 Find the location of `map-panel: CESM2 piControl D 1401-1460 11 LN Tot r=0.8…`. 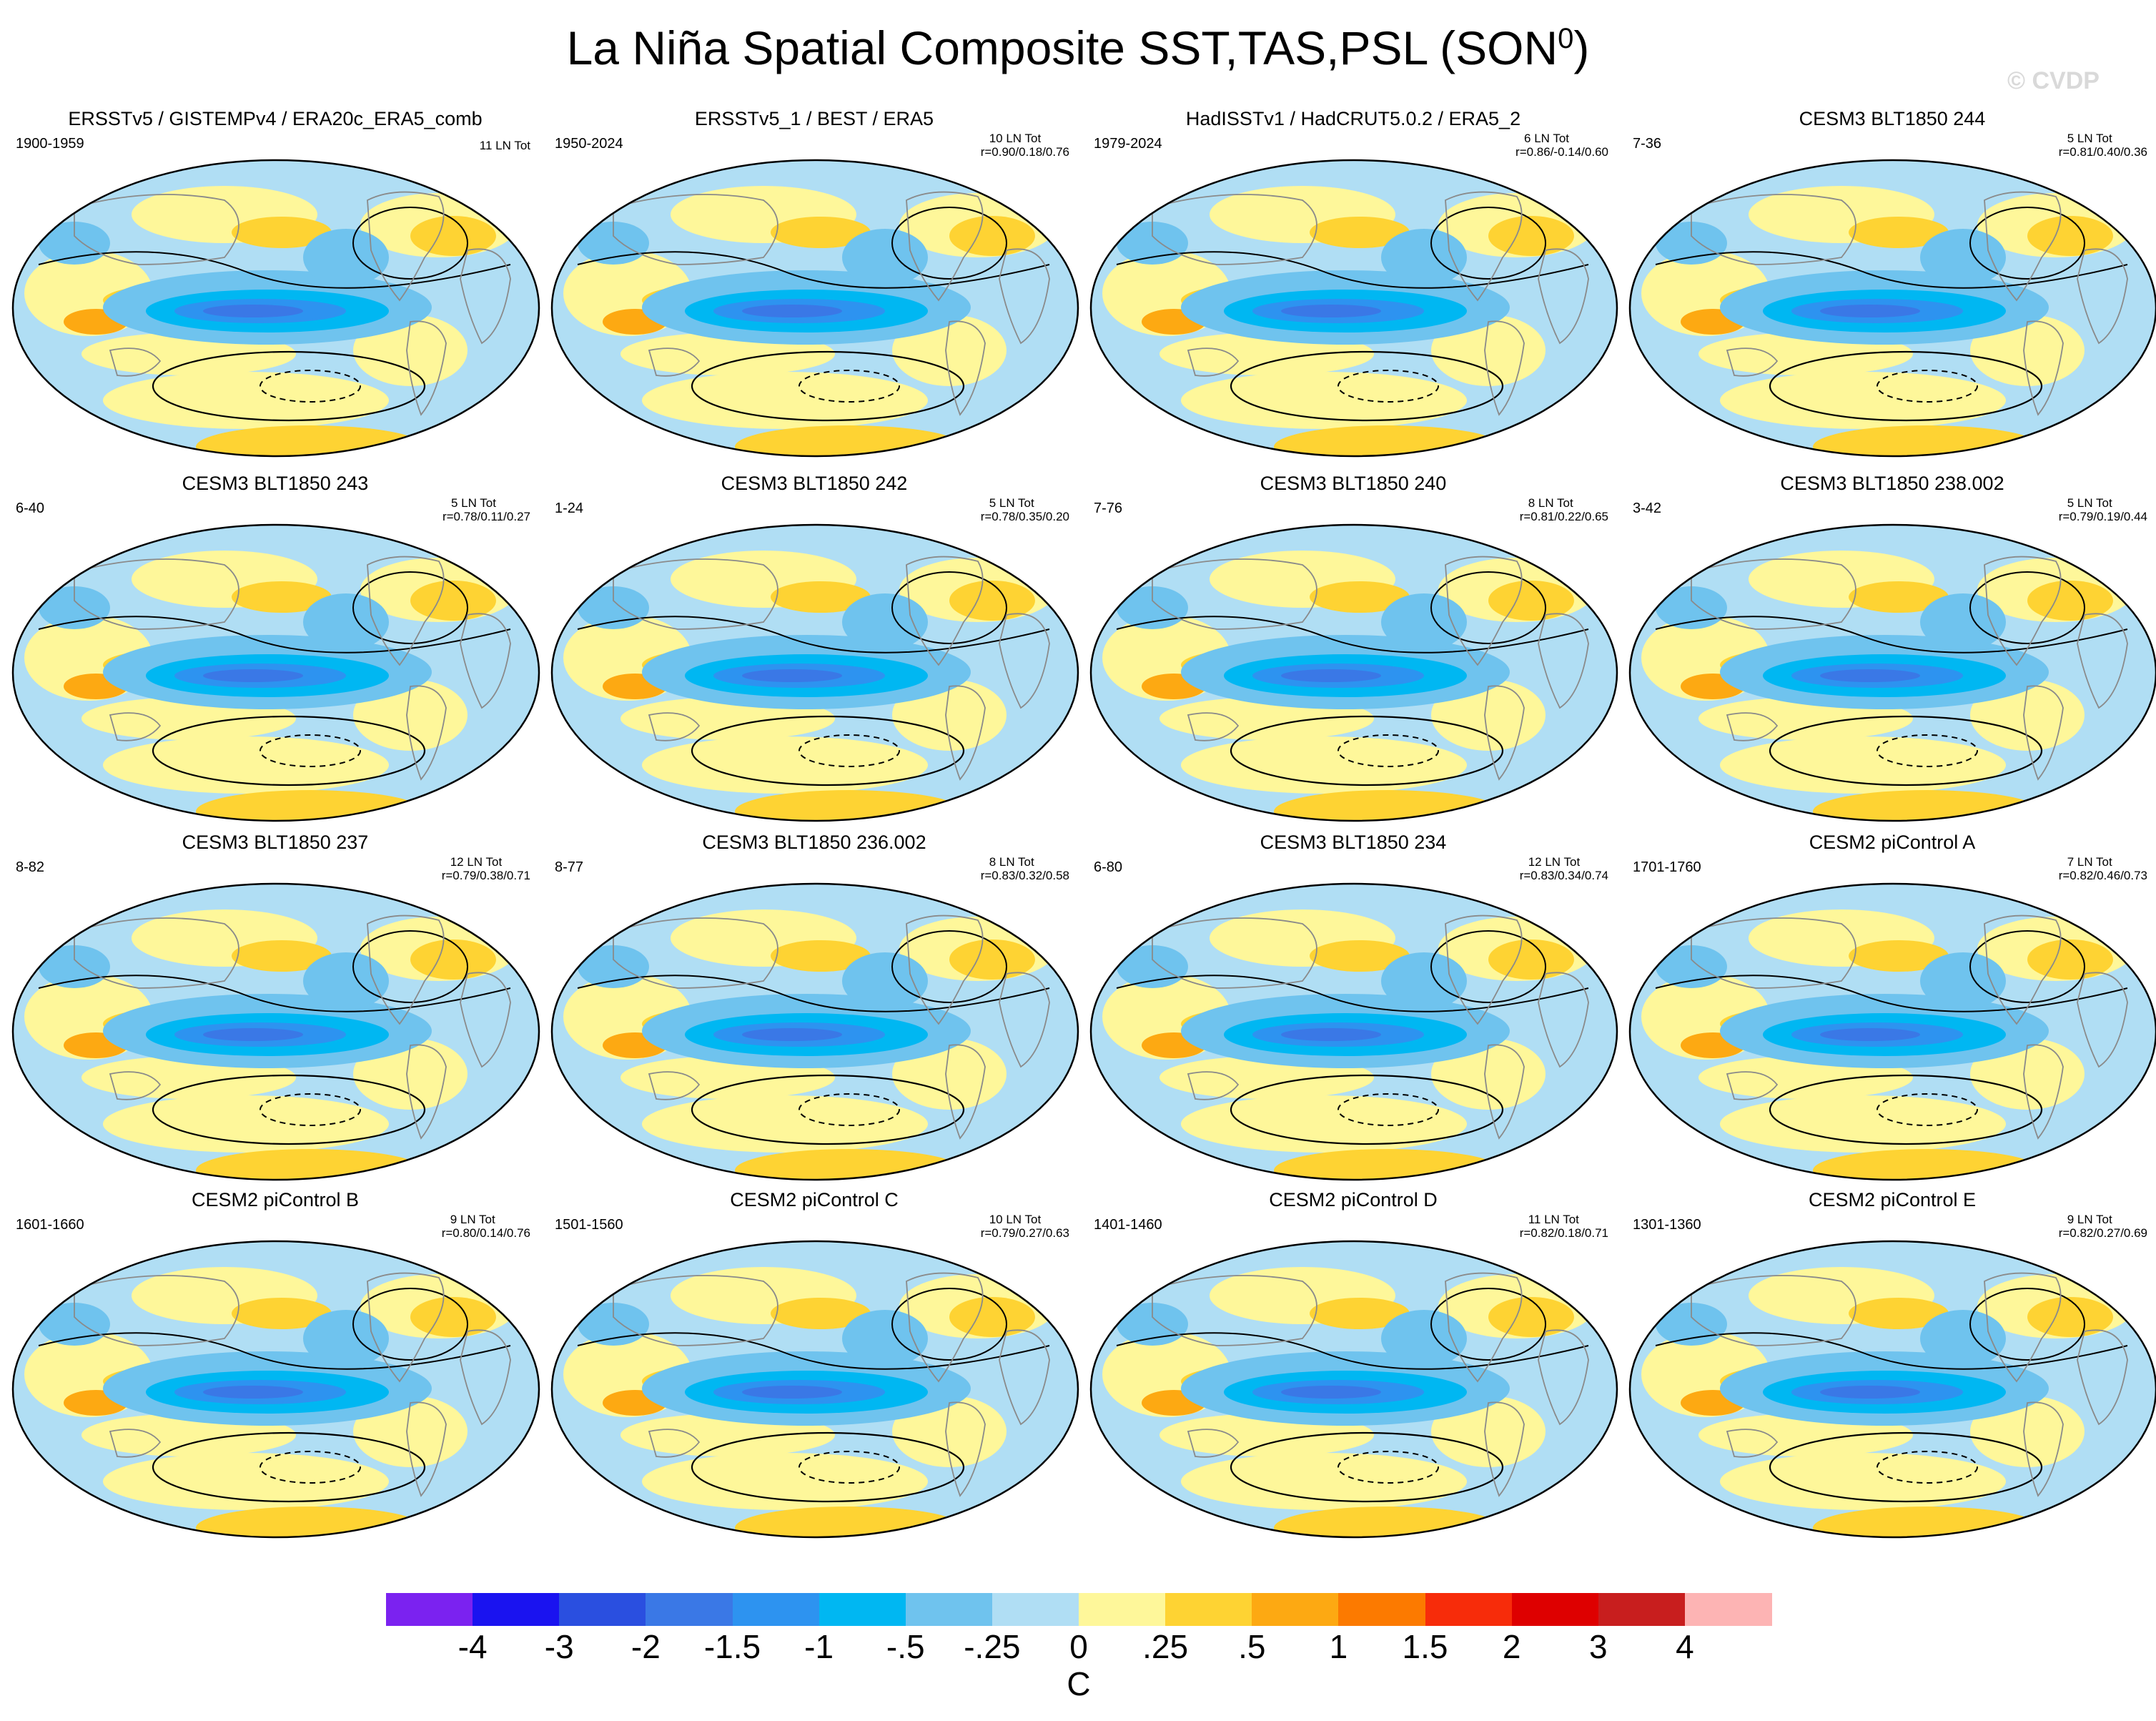

map-panel: CESM2 piControl D 1401-1460 11 LN Tot r=0.8… is located at coordinates (1353, 1367).